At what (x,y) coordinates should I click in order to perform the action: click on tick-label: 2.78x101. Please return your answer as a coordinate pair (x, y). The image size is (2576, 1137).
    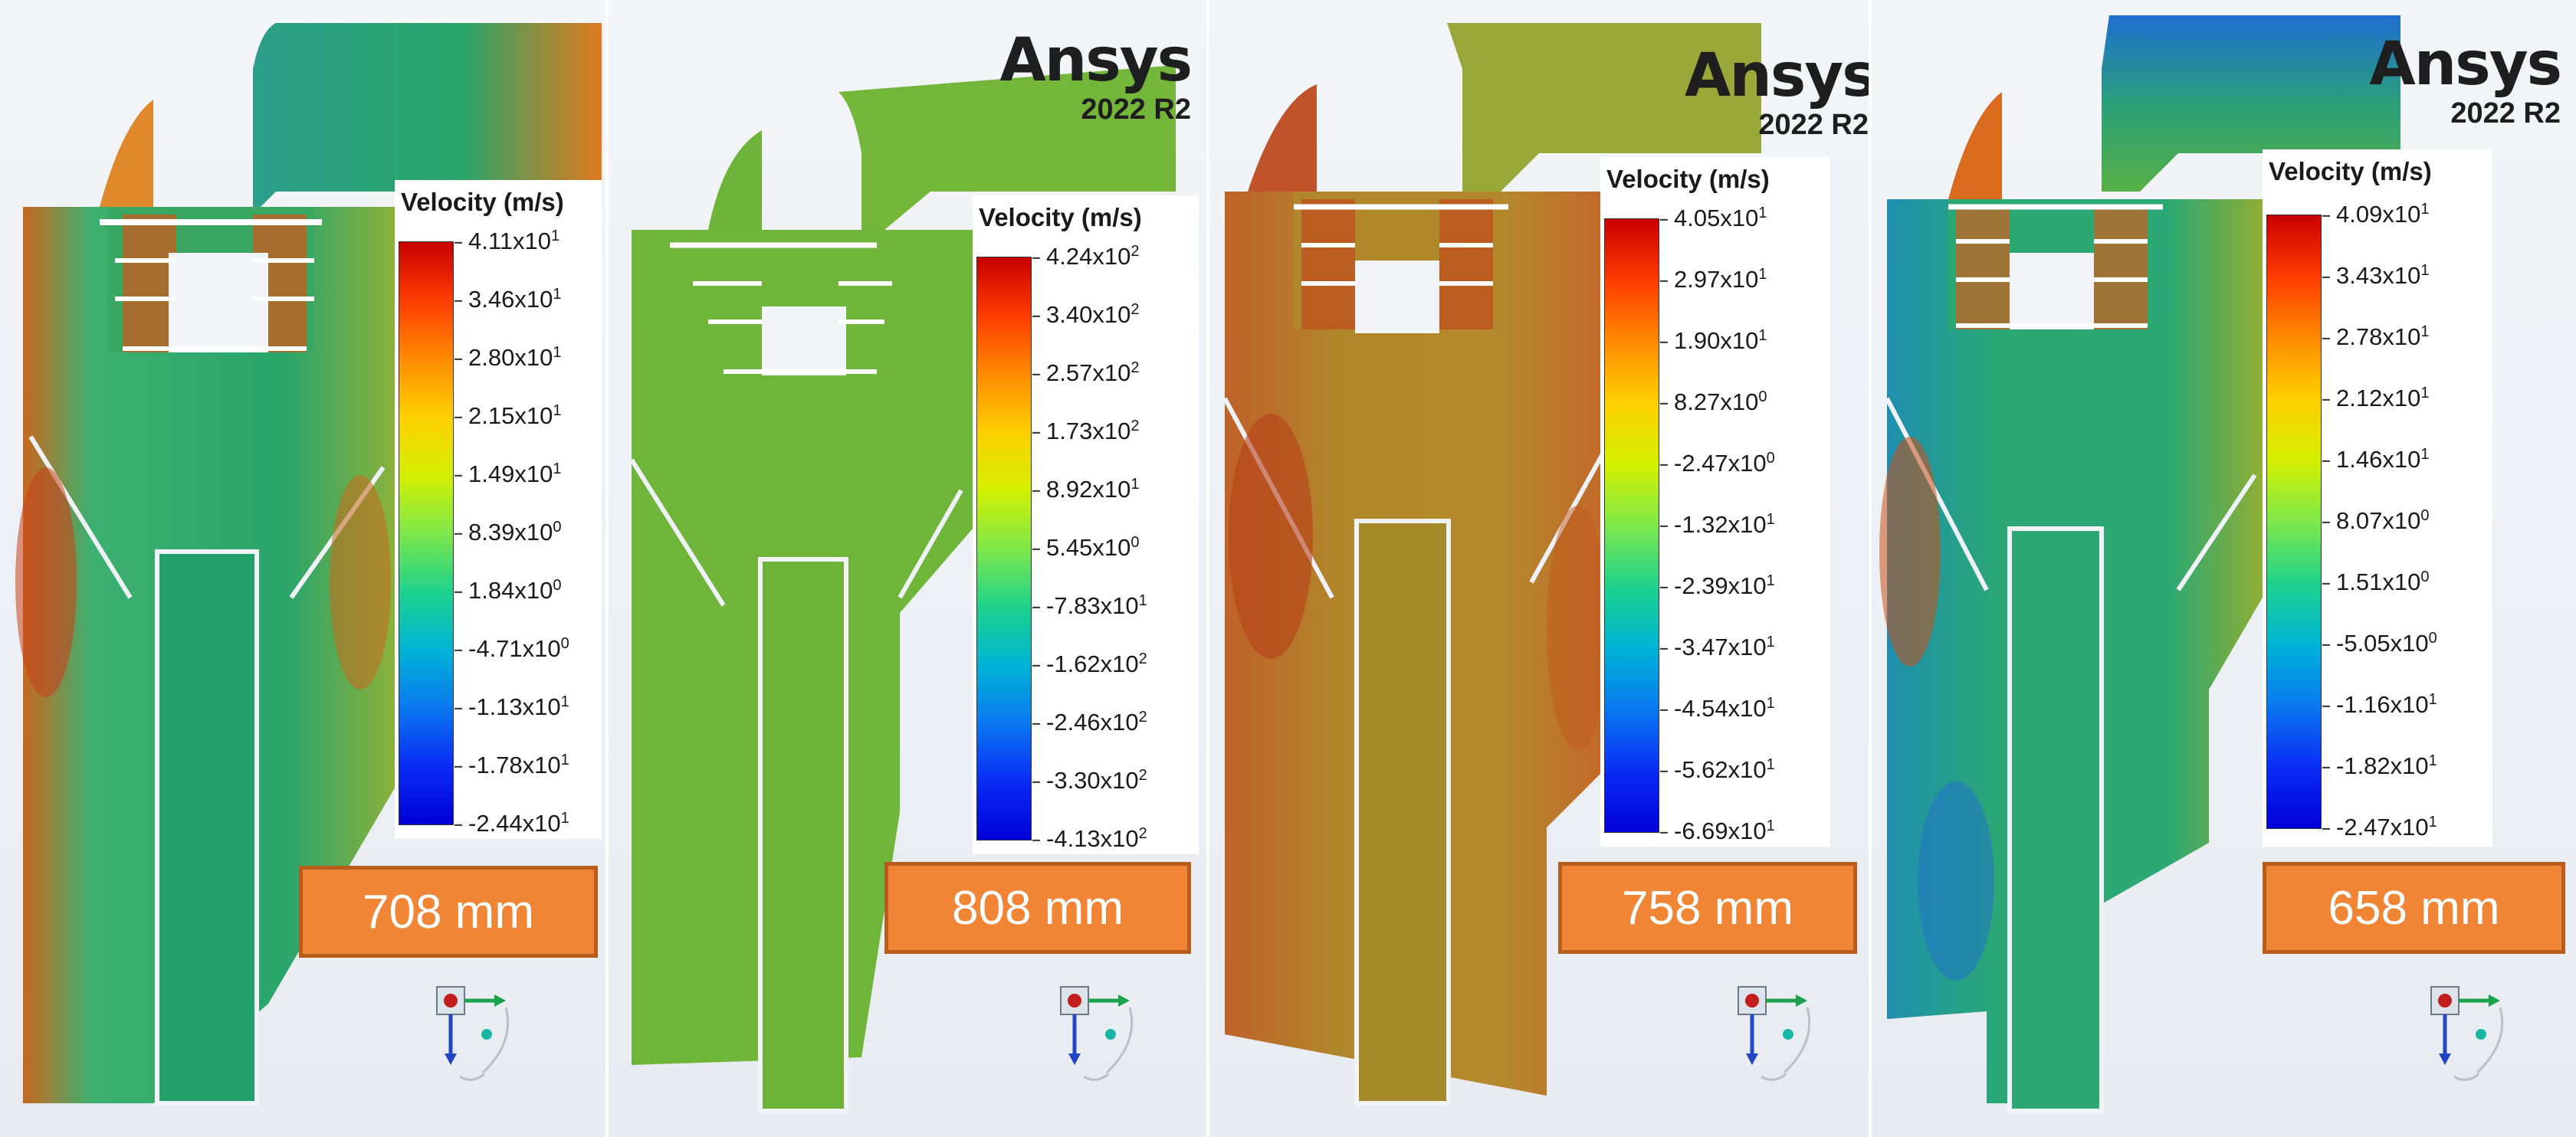
    Looking at the image, I should click on (2375, 337).